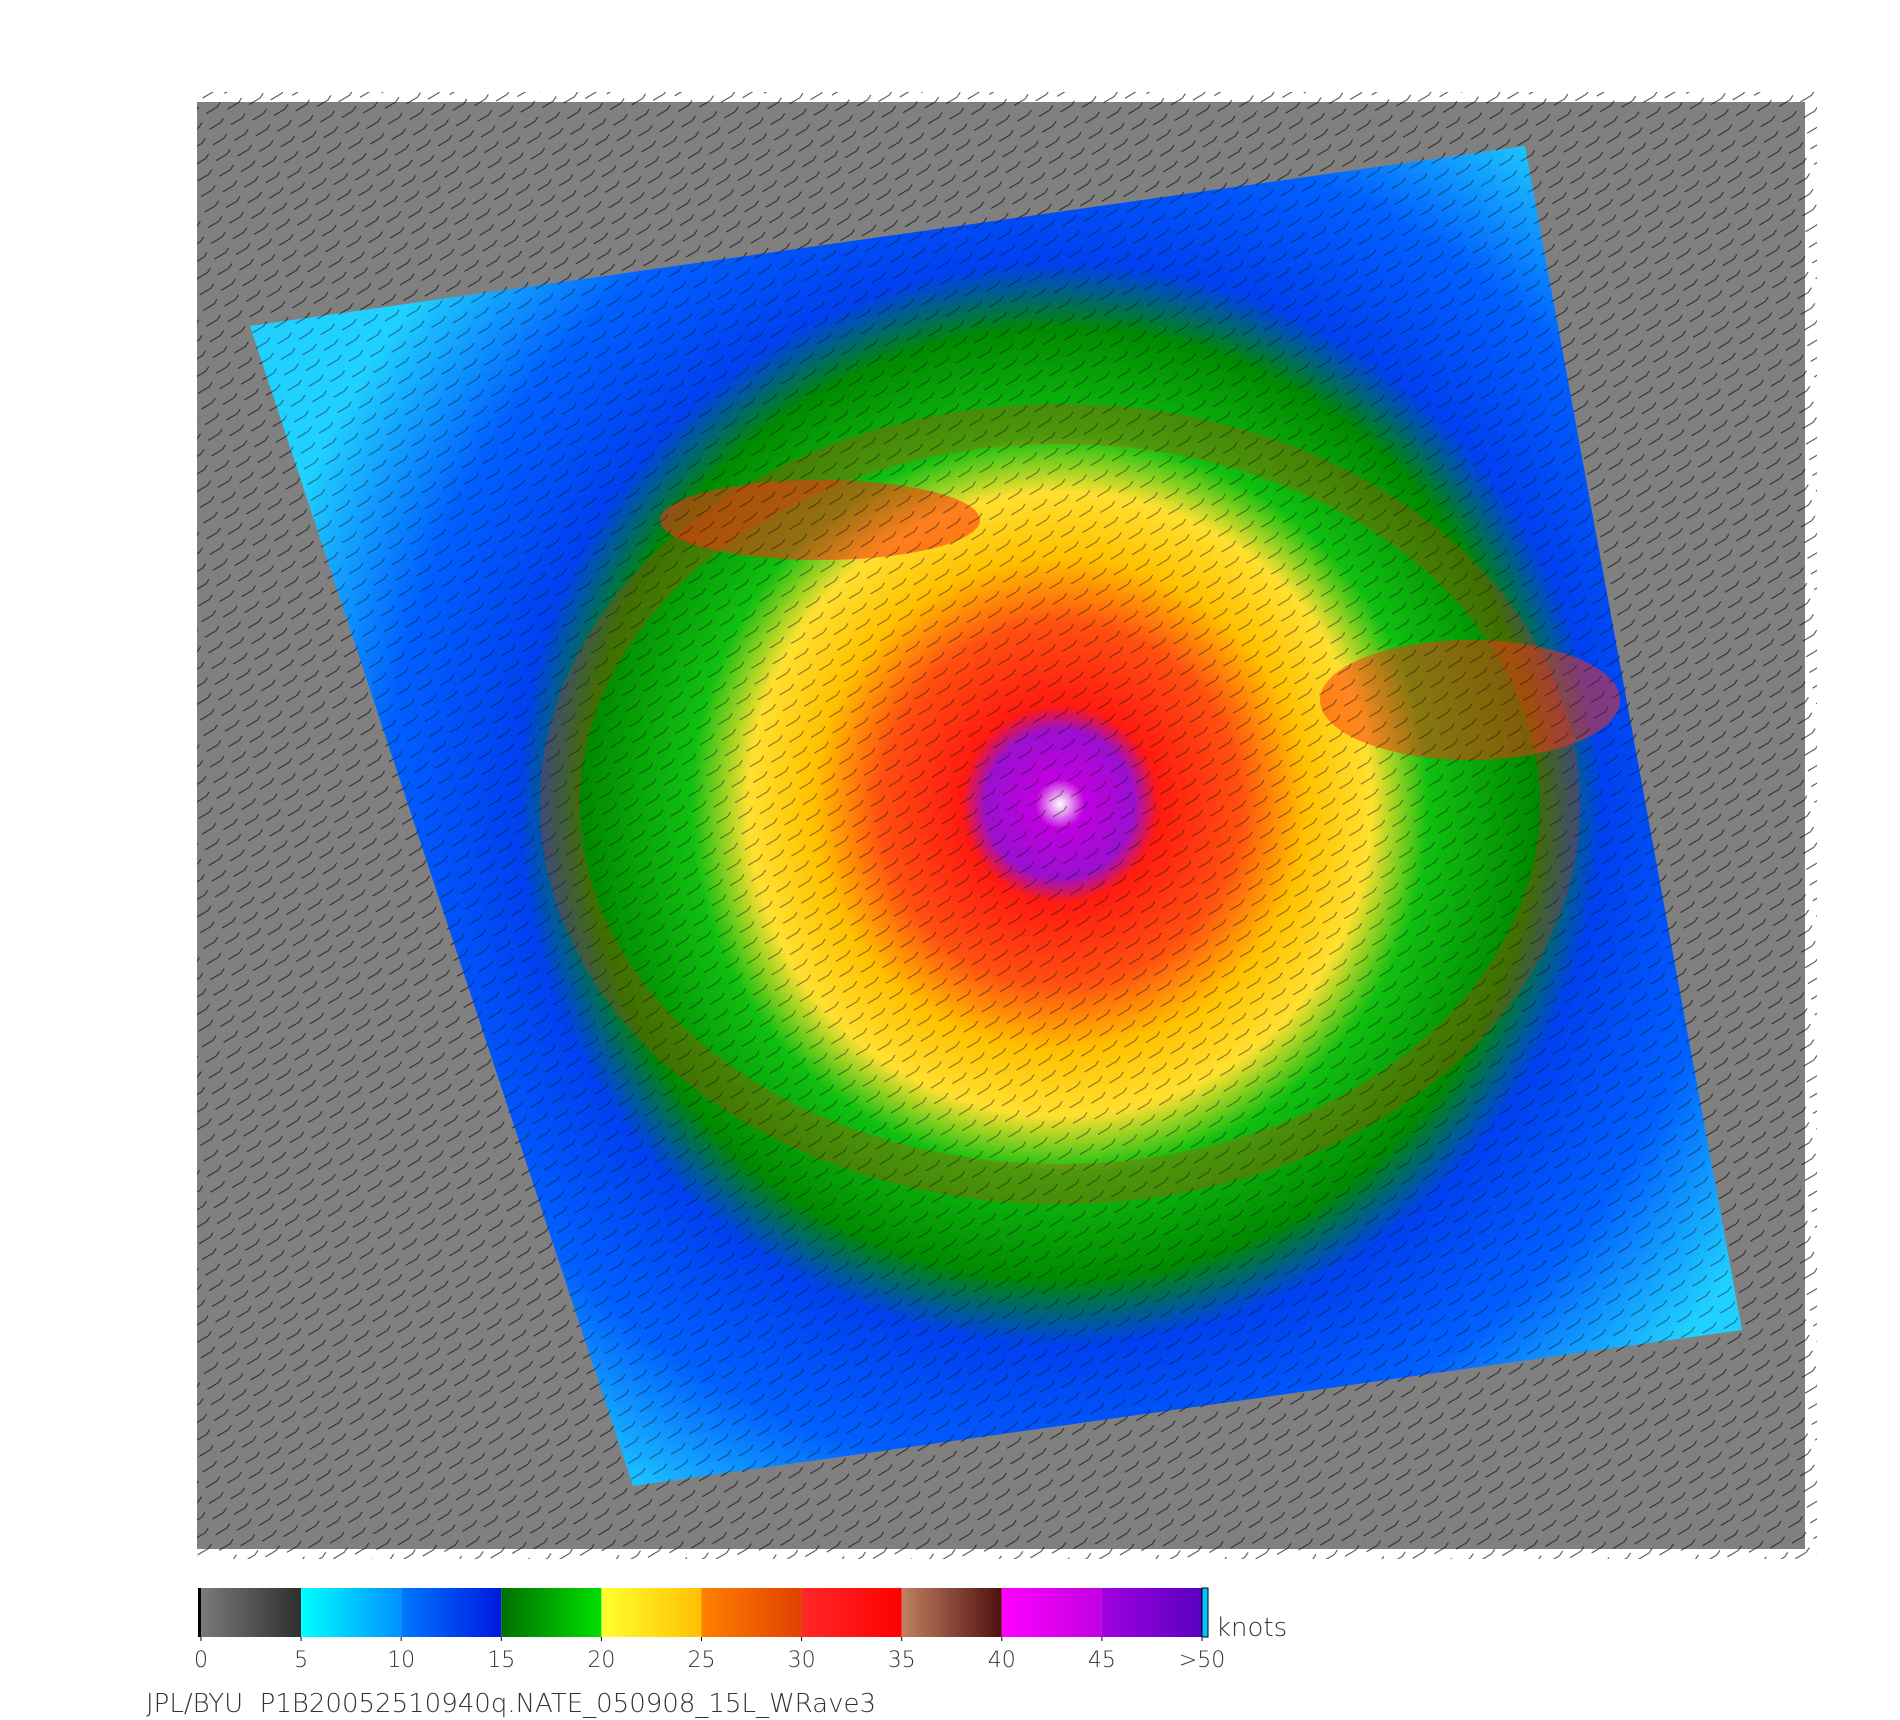  What do you see at coordinates (1102, 1660) in the screenshot?
I see `colorbar-tick-label: 45` at bounding box center [1102, 1660].